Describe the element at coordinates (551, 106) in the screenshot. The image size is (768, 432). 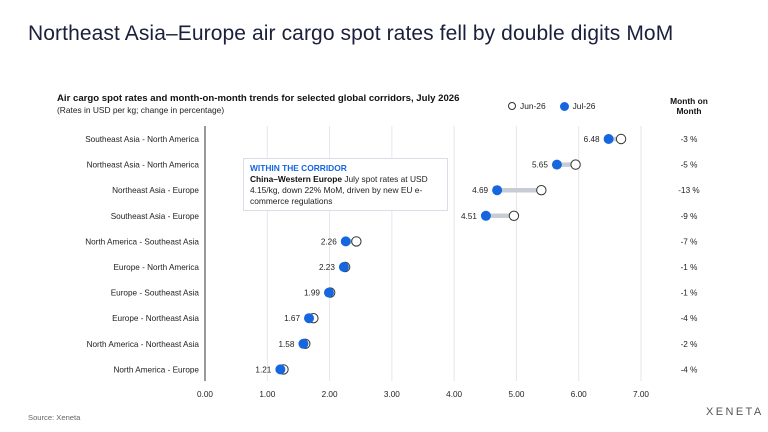
I see `chart-legend: Jun-26 Jul-26` at that location.